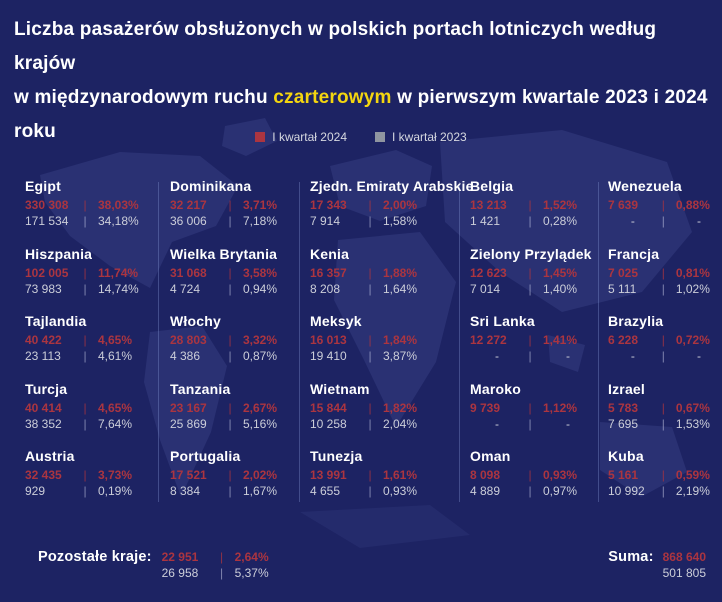 The height and width of the screenshot is (602, 722). I want to click on share-2024: 1,88%, so click(400, 272).